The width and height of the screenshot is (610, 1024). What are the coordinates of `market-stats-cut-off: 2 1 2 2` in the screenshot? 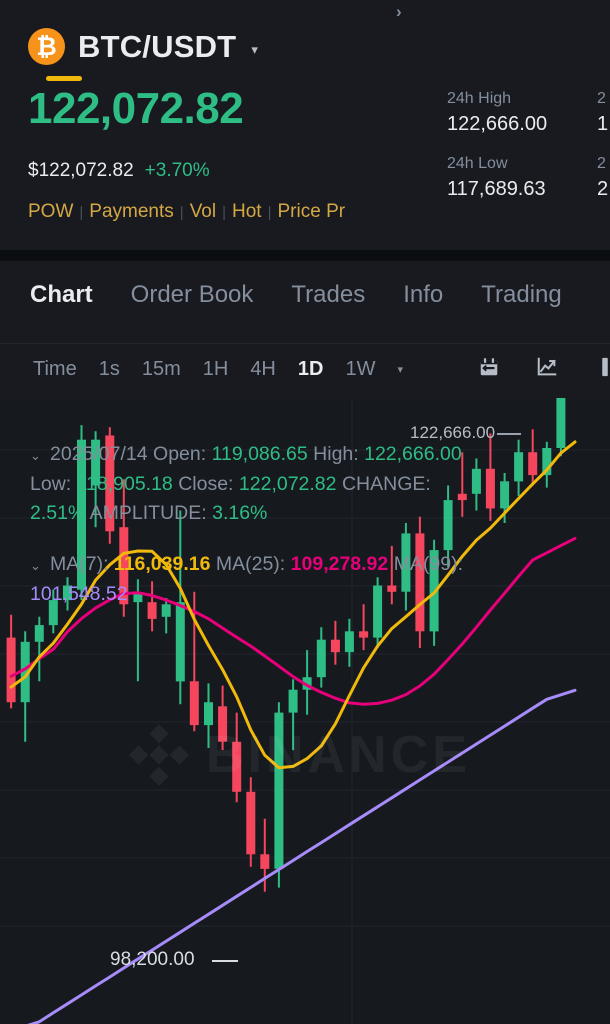 It's located at (602, 155).